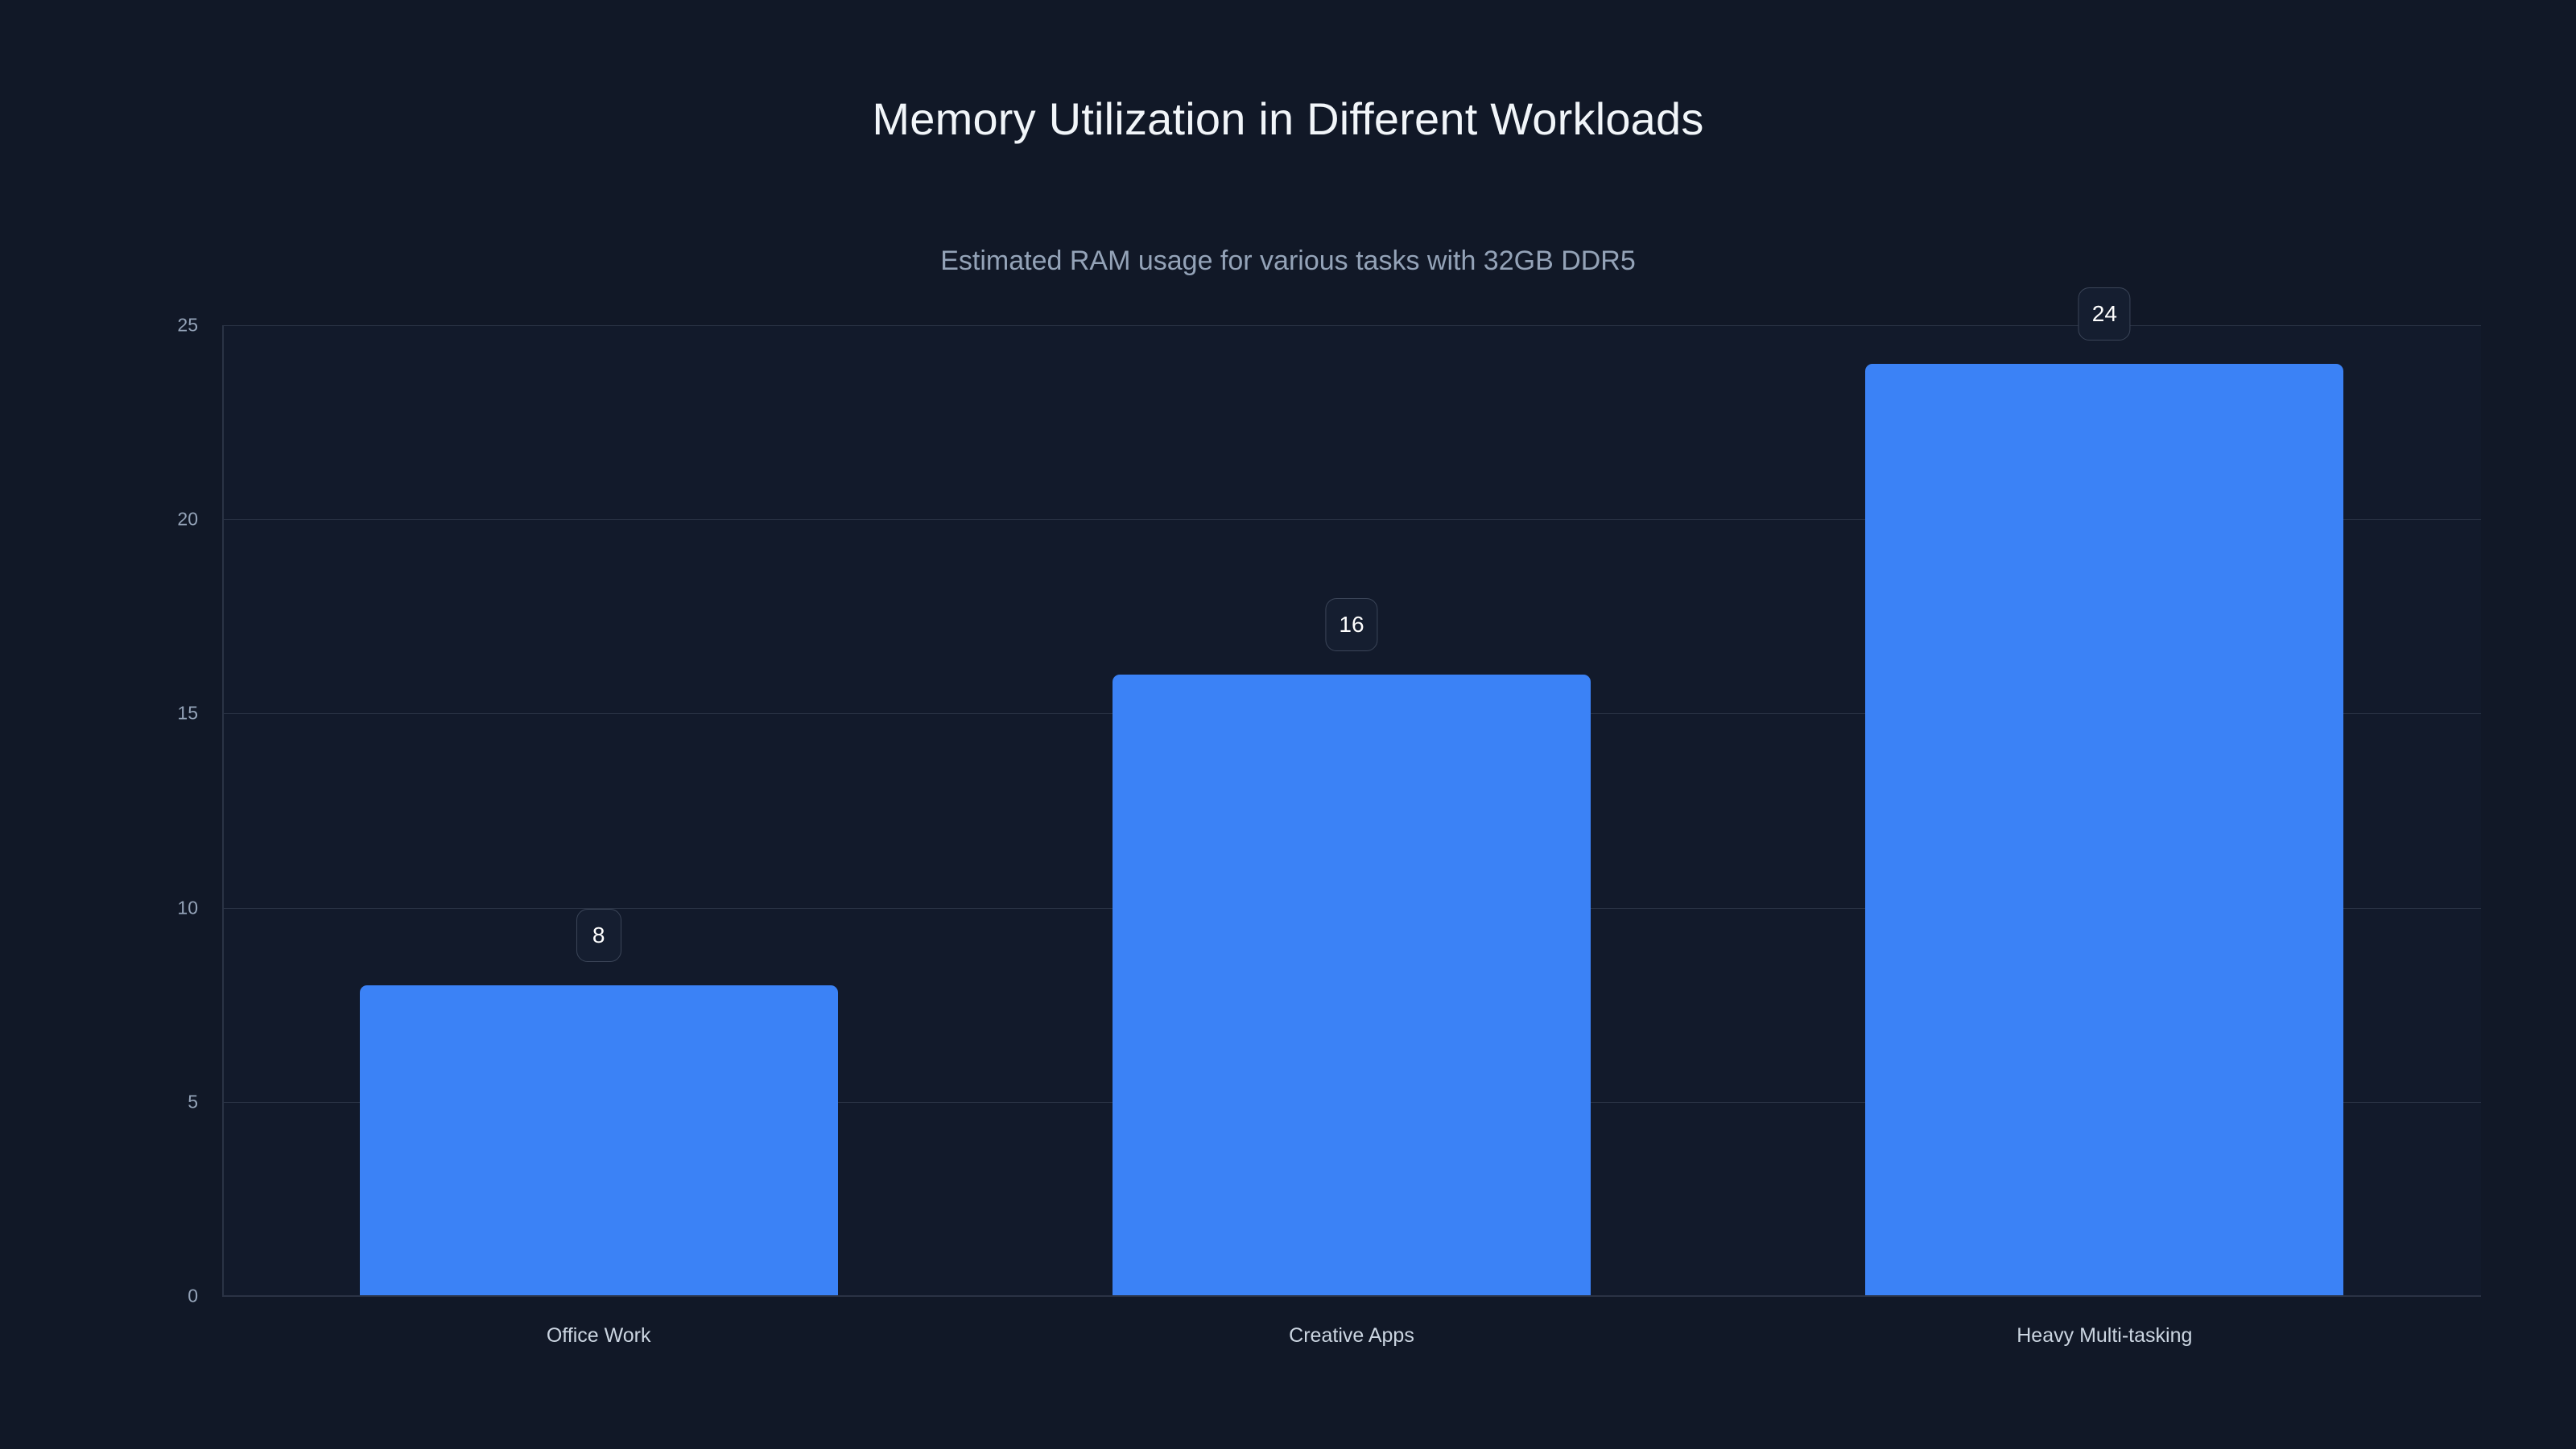 This screenshot has width=2576, height=1449. Describe the element at coordinates (1351, 1335) in the screenshot. I see `x-axis-tick-label: Creative Apps` at that location.